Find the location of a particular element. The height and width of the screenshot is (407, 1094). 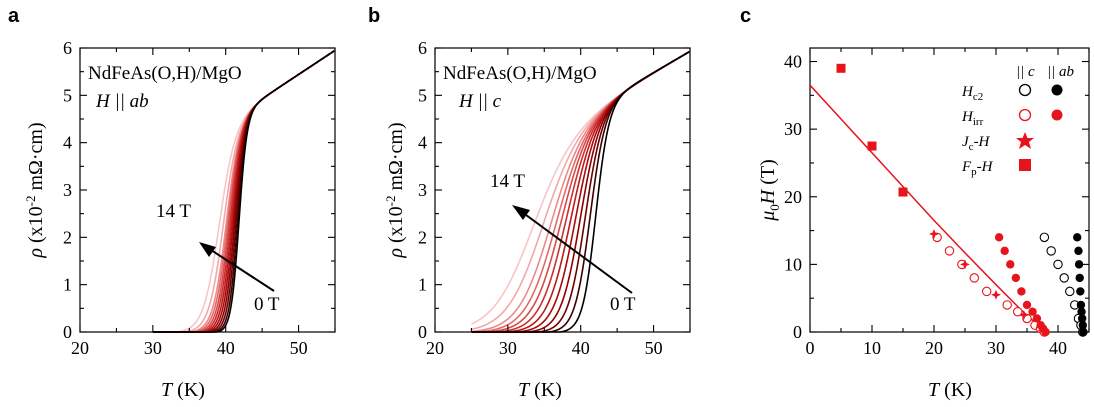

rho-curve-4T is located at coordinates (243, 191).